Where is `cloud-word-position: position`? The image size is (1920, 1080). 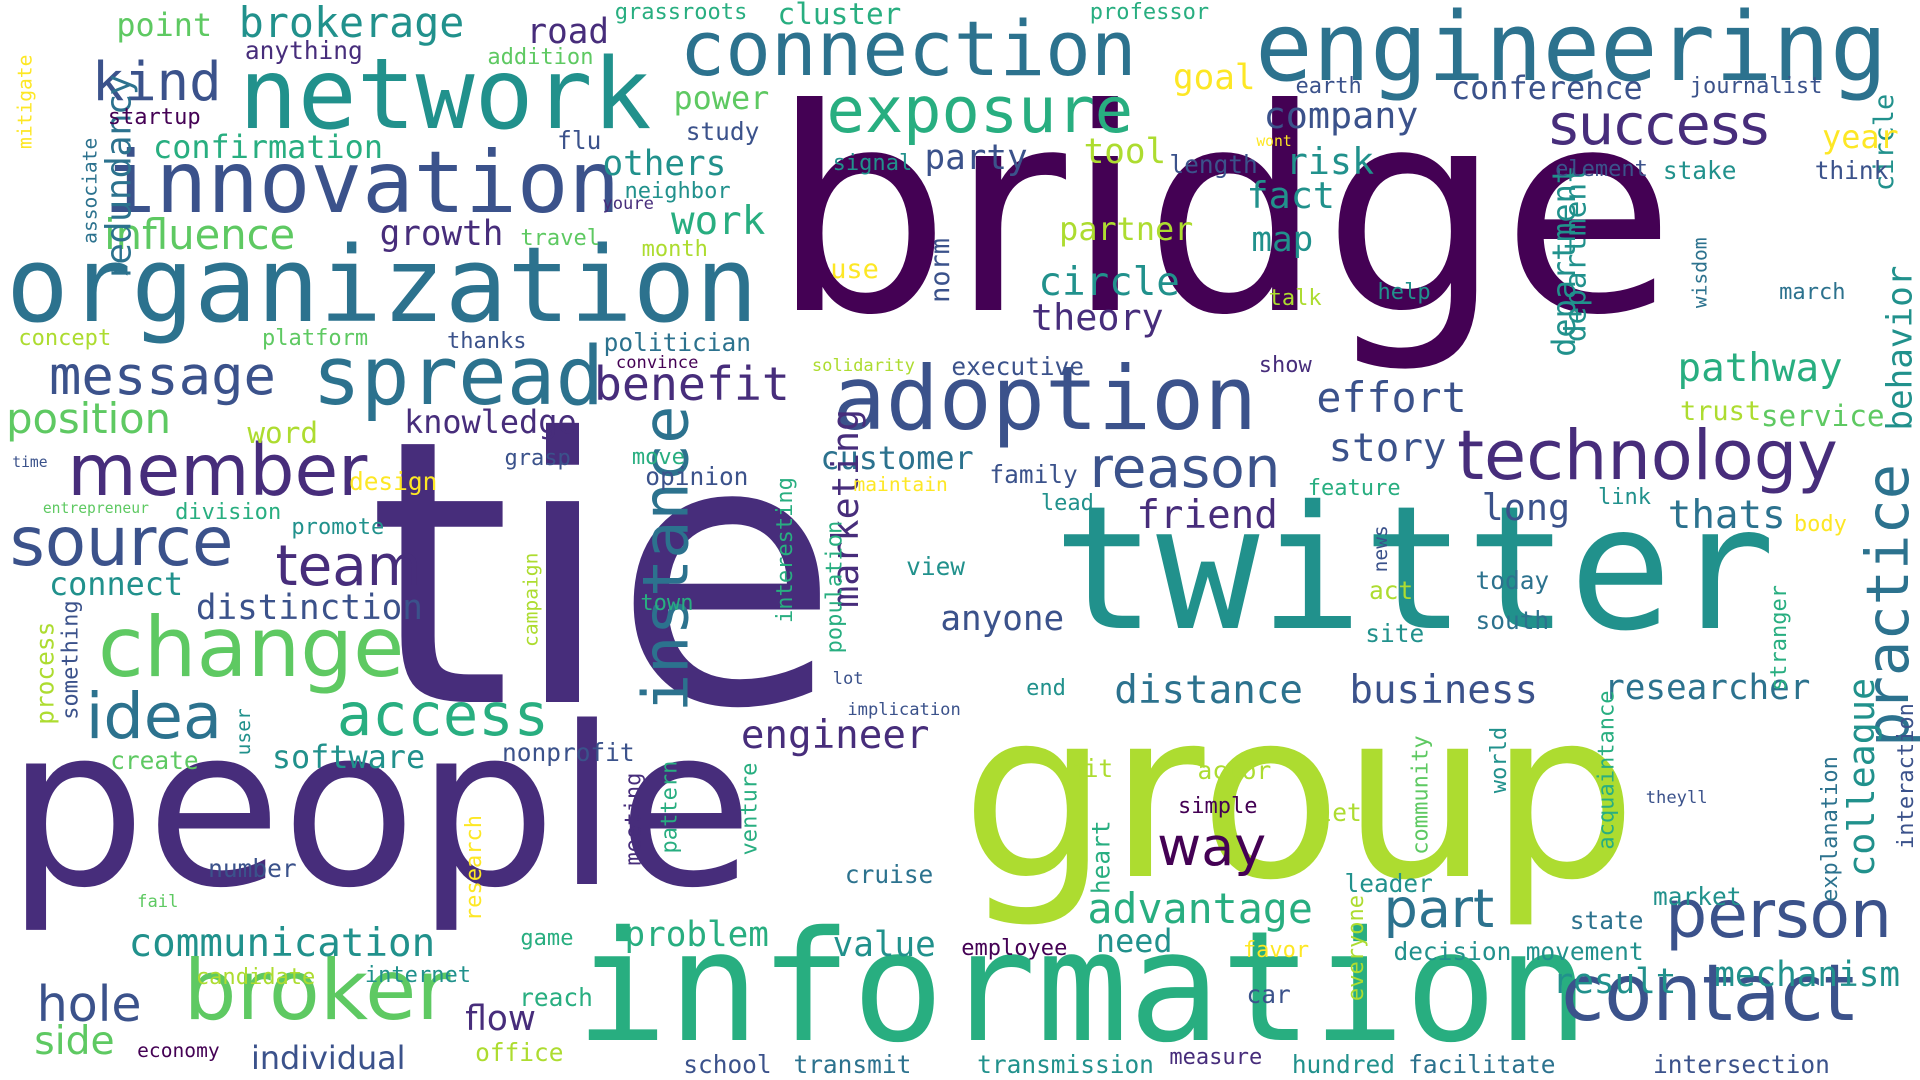 cloud-word-position: position is located at coordinates (88, 418).